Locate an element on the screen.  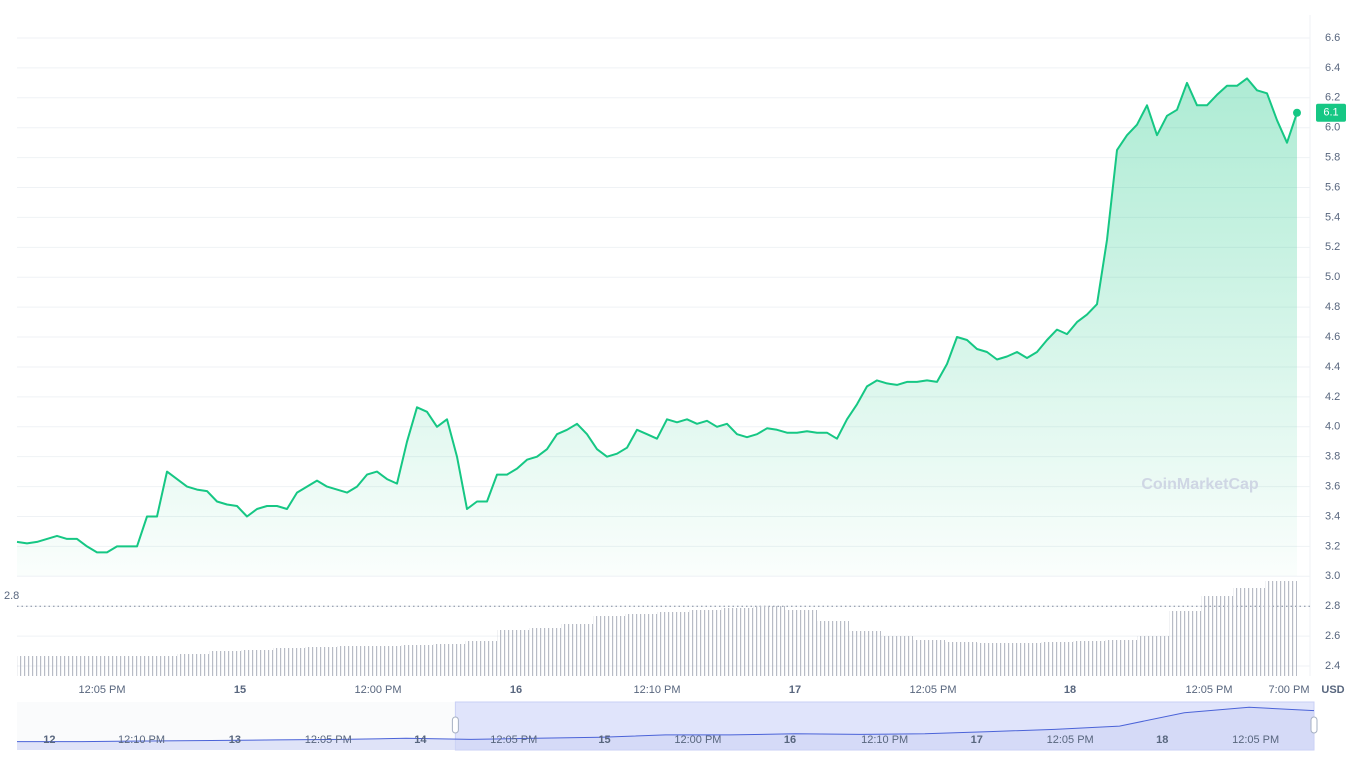
navigator-line is located at coordinates (666, 724).